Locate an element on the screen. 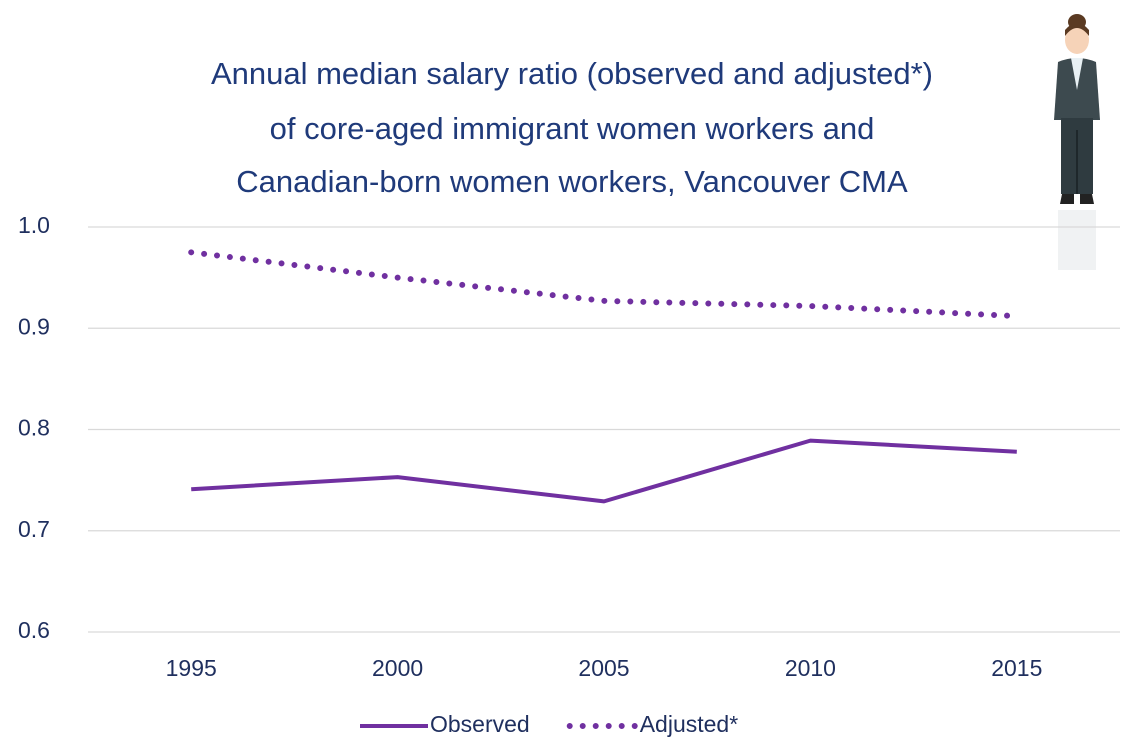 This screenshot has height=749, width=1127. y-tick-label: 1.0 is located at coordinates (34, 225).